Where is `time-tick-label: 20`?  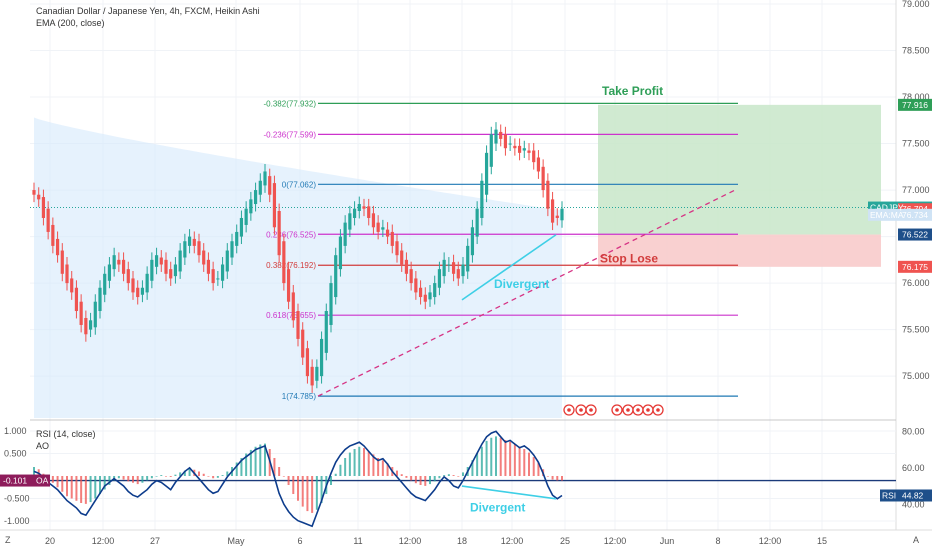 time-tick-label: 20 is located at coordinates (50, 541).